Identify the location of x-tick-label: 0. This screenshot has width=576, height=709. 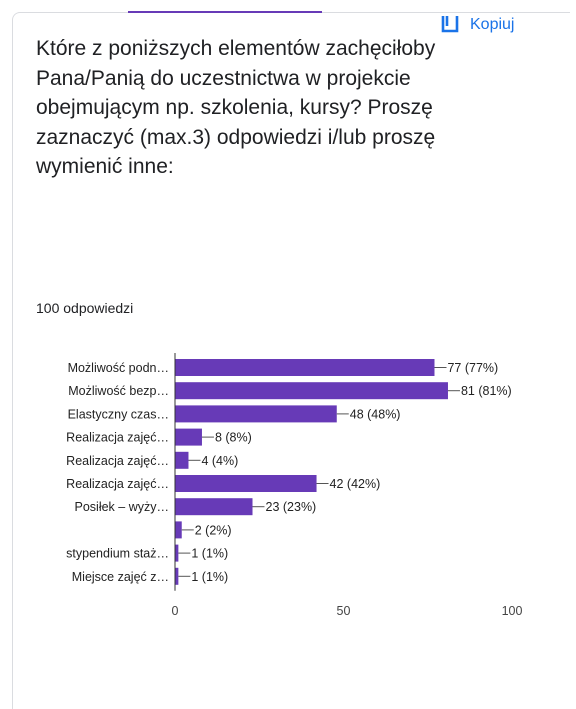
(175, 611).